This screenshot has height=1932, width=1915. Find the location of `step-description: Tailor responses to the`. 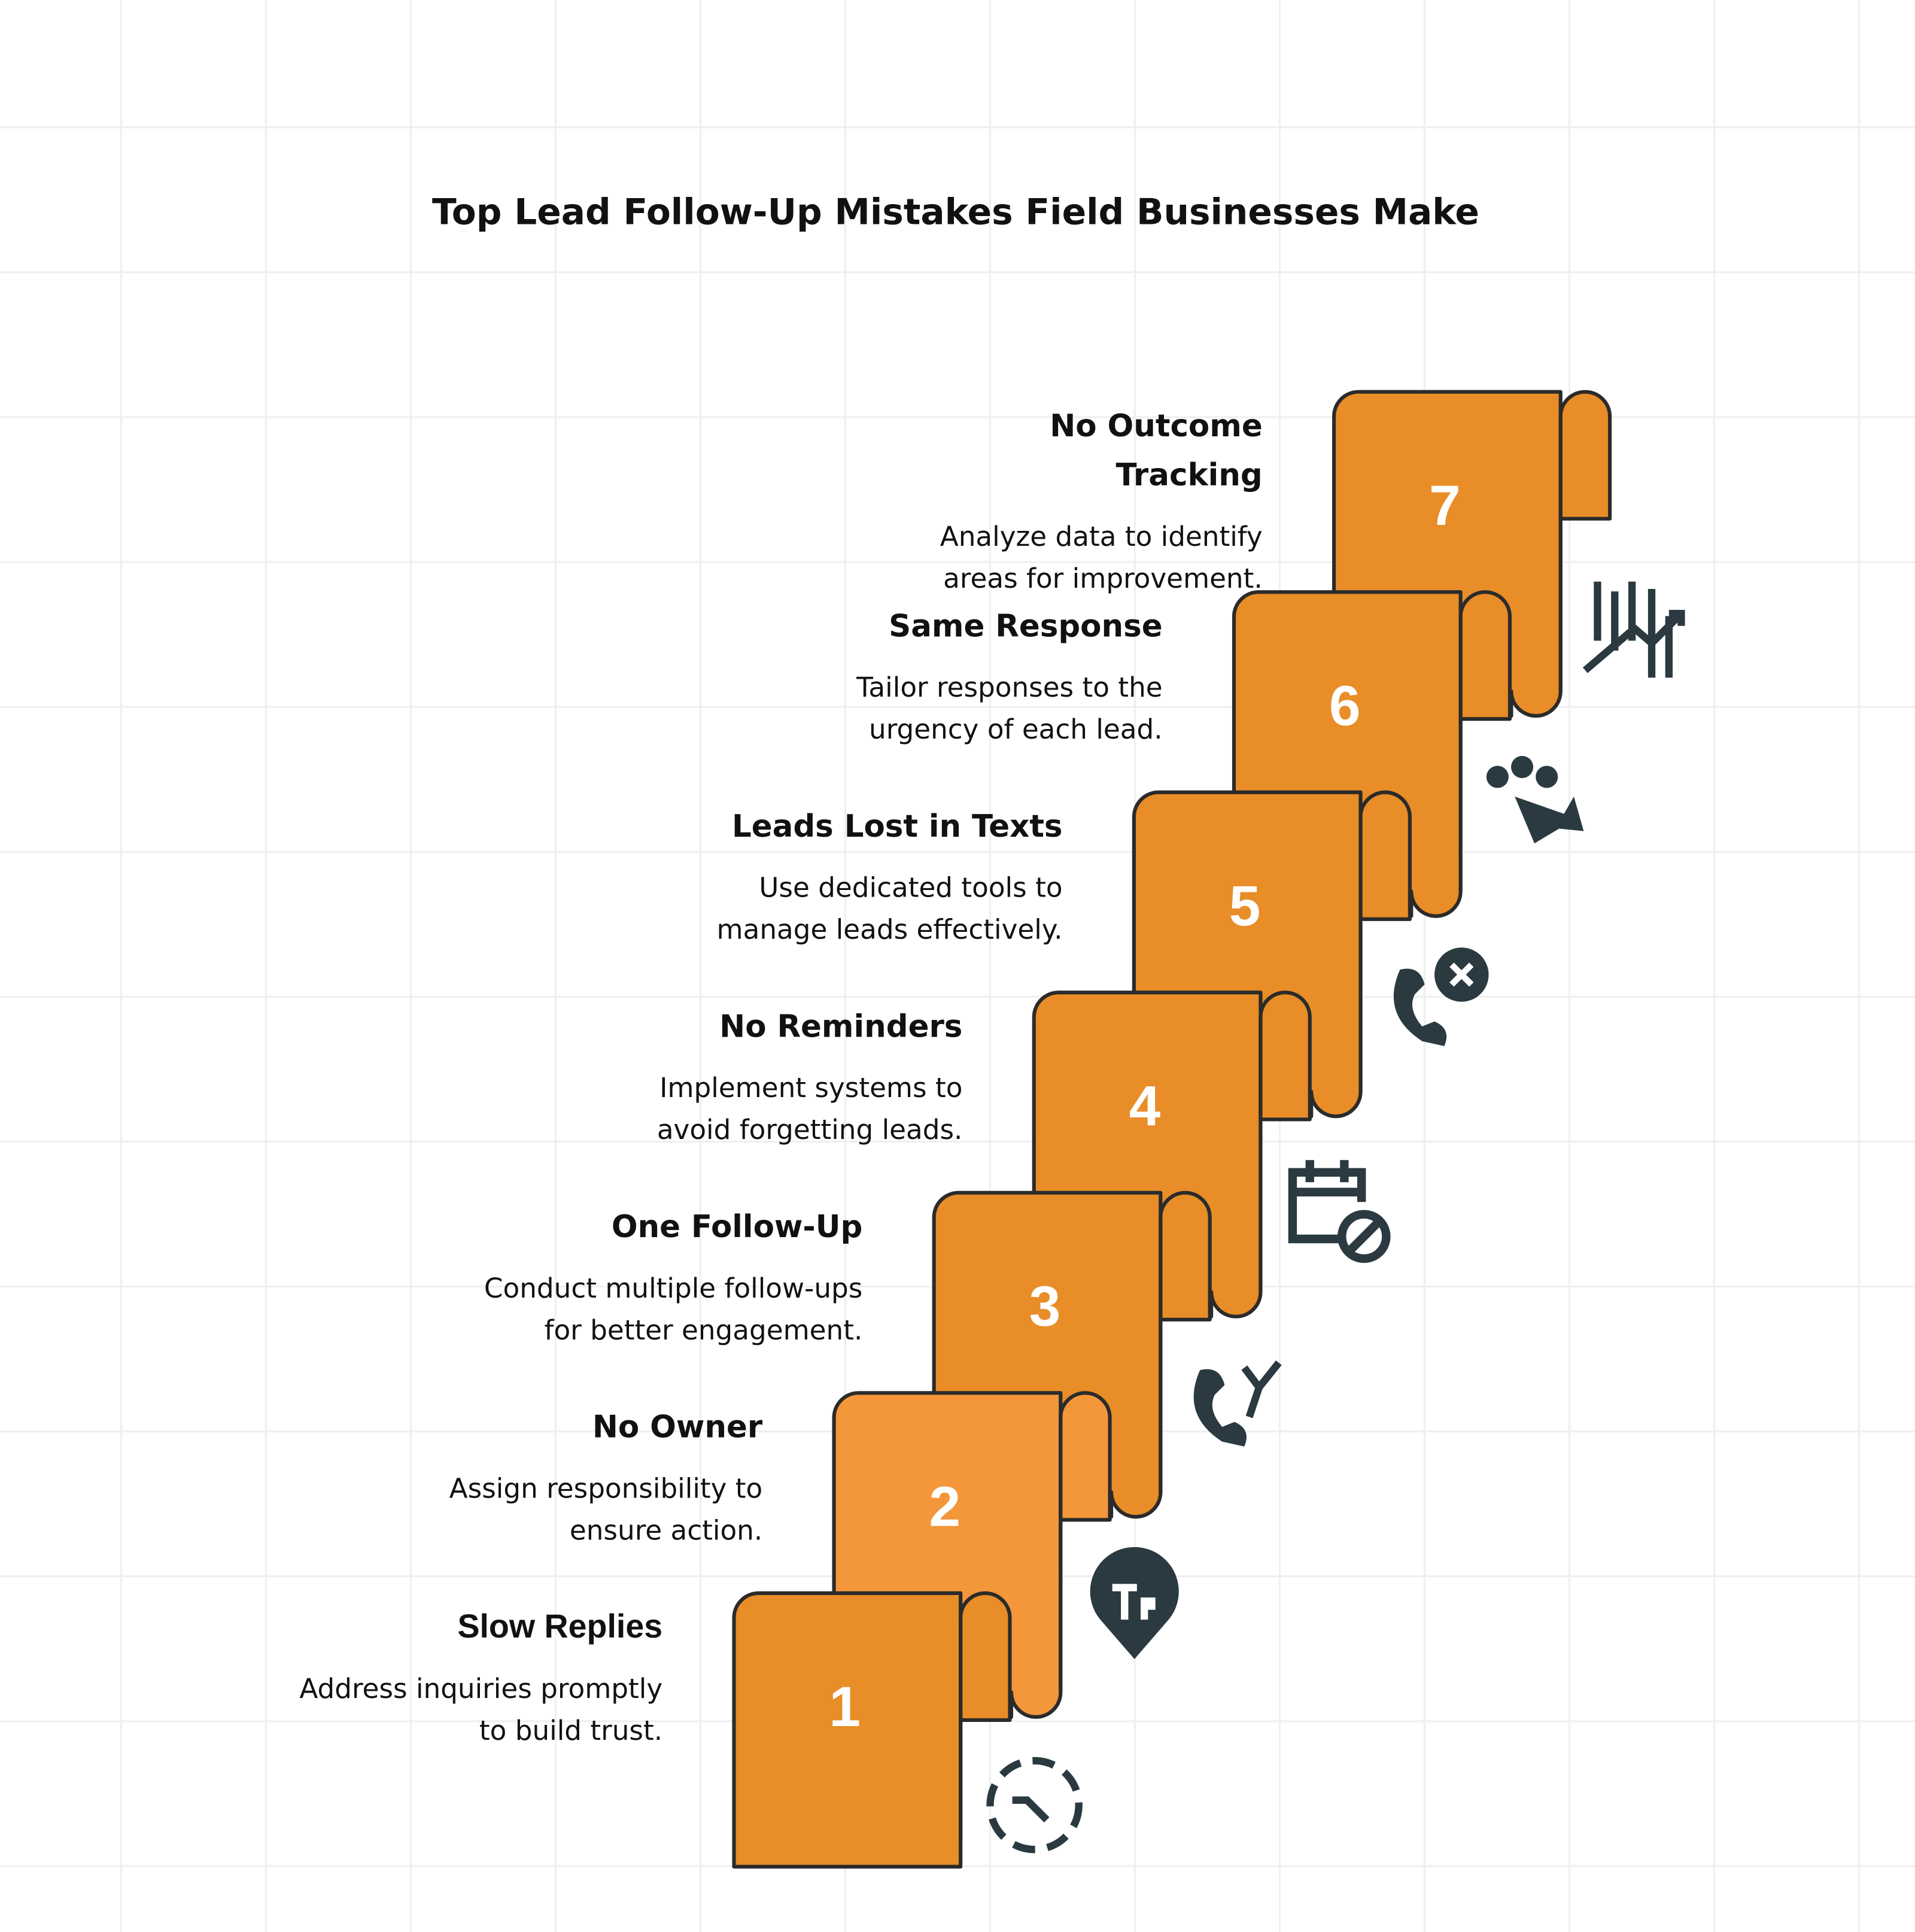

step-description: Tailor responses to the is located at coordinates (1009, 687).